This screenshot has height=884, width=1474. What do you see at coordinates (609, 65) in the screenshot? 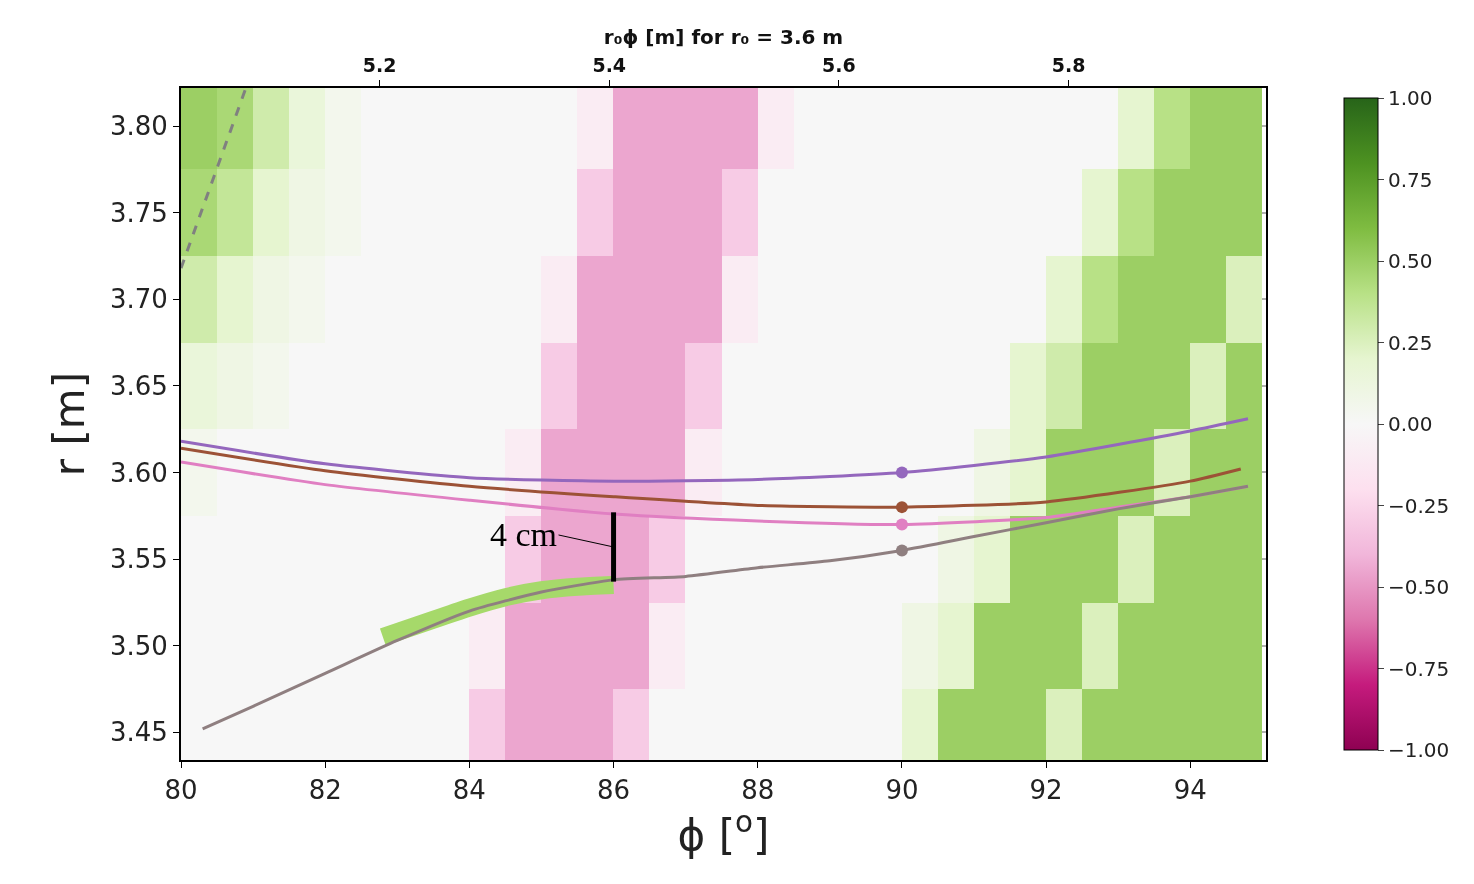
I see `x2-tick-label: 5.4` at bounding box center [609, 65].